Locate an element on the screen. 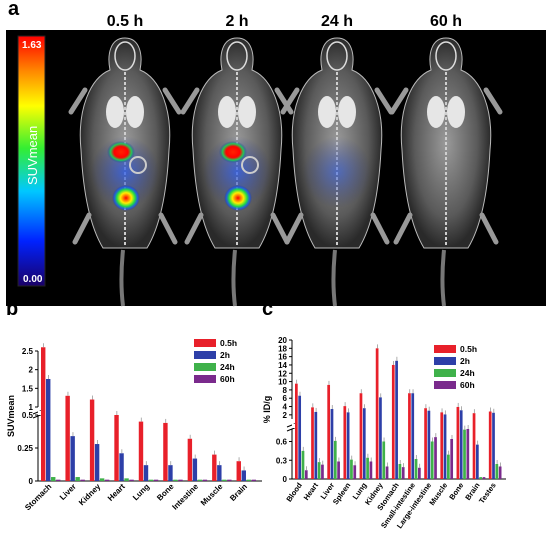 This screenshot has width=554, height=543. colorbar-min: 0.00 is located at coordinates (33, 279).